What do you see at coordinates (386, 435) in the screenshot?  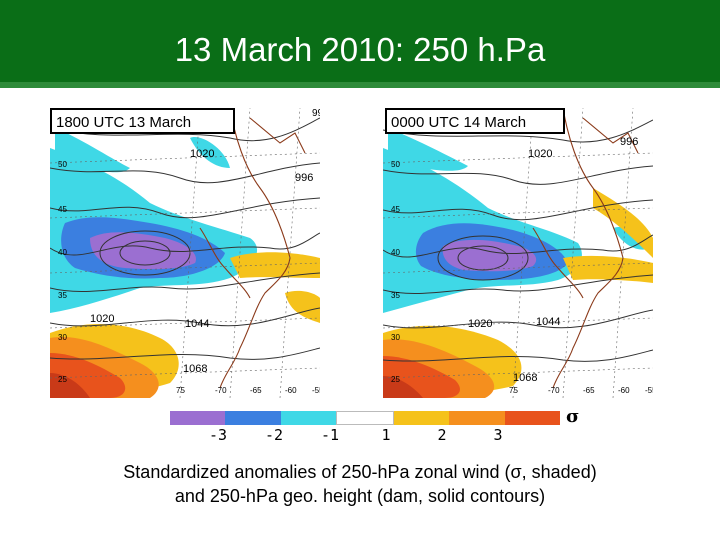 I see `colorbar-tick: 1` at bounding box center [386, 435].